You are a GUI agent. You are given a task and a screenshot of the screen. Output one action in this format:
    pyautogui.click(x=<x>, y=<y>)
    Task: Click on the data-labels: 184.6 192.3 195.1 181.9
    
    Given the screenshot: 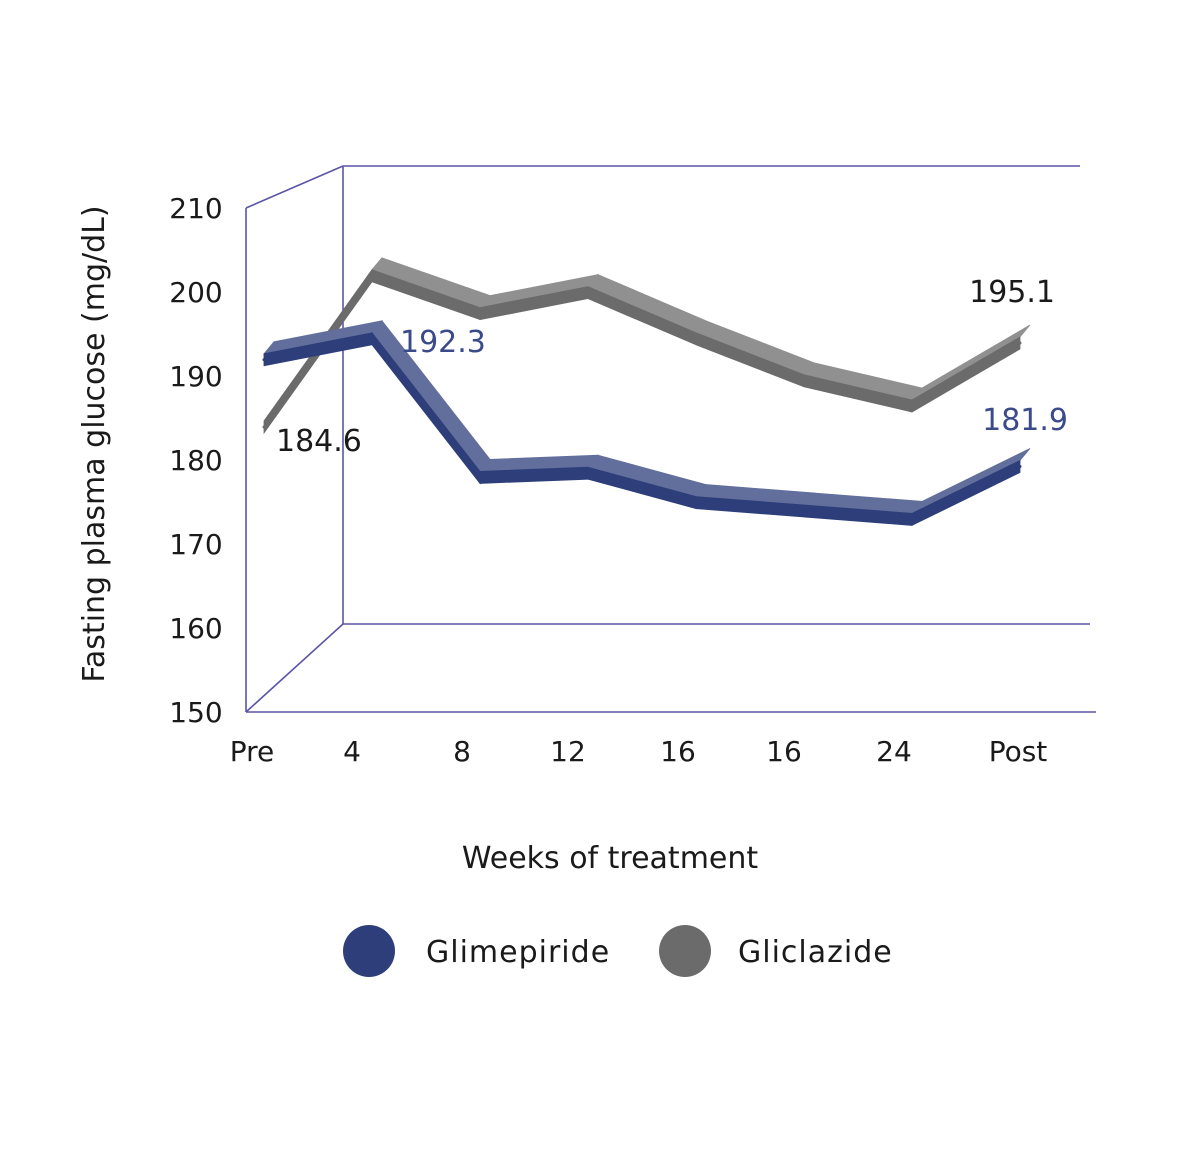 What is the action you would take?
    pyautogui.click(x=672, y=367)
    